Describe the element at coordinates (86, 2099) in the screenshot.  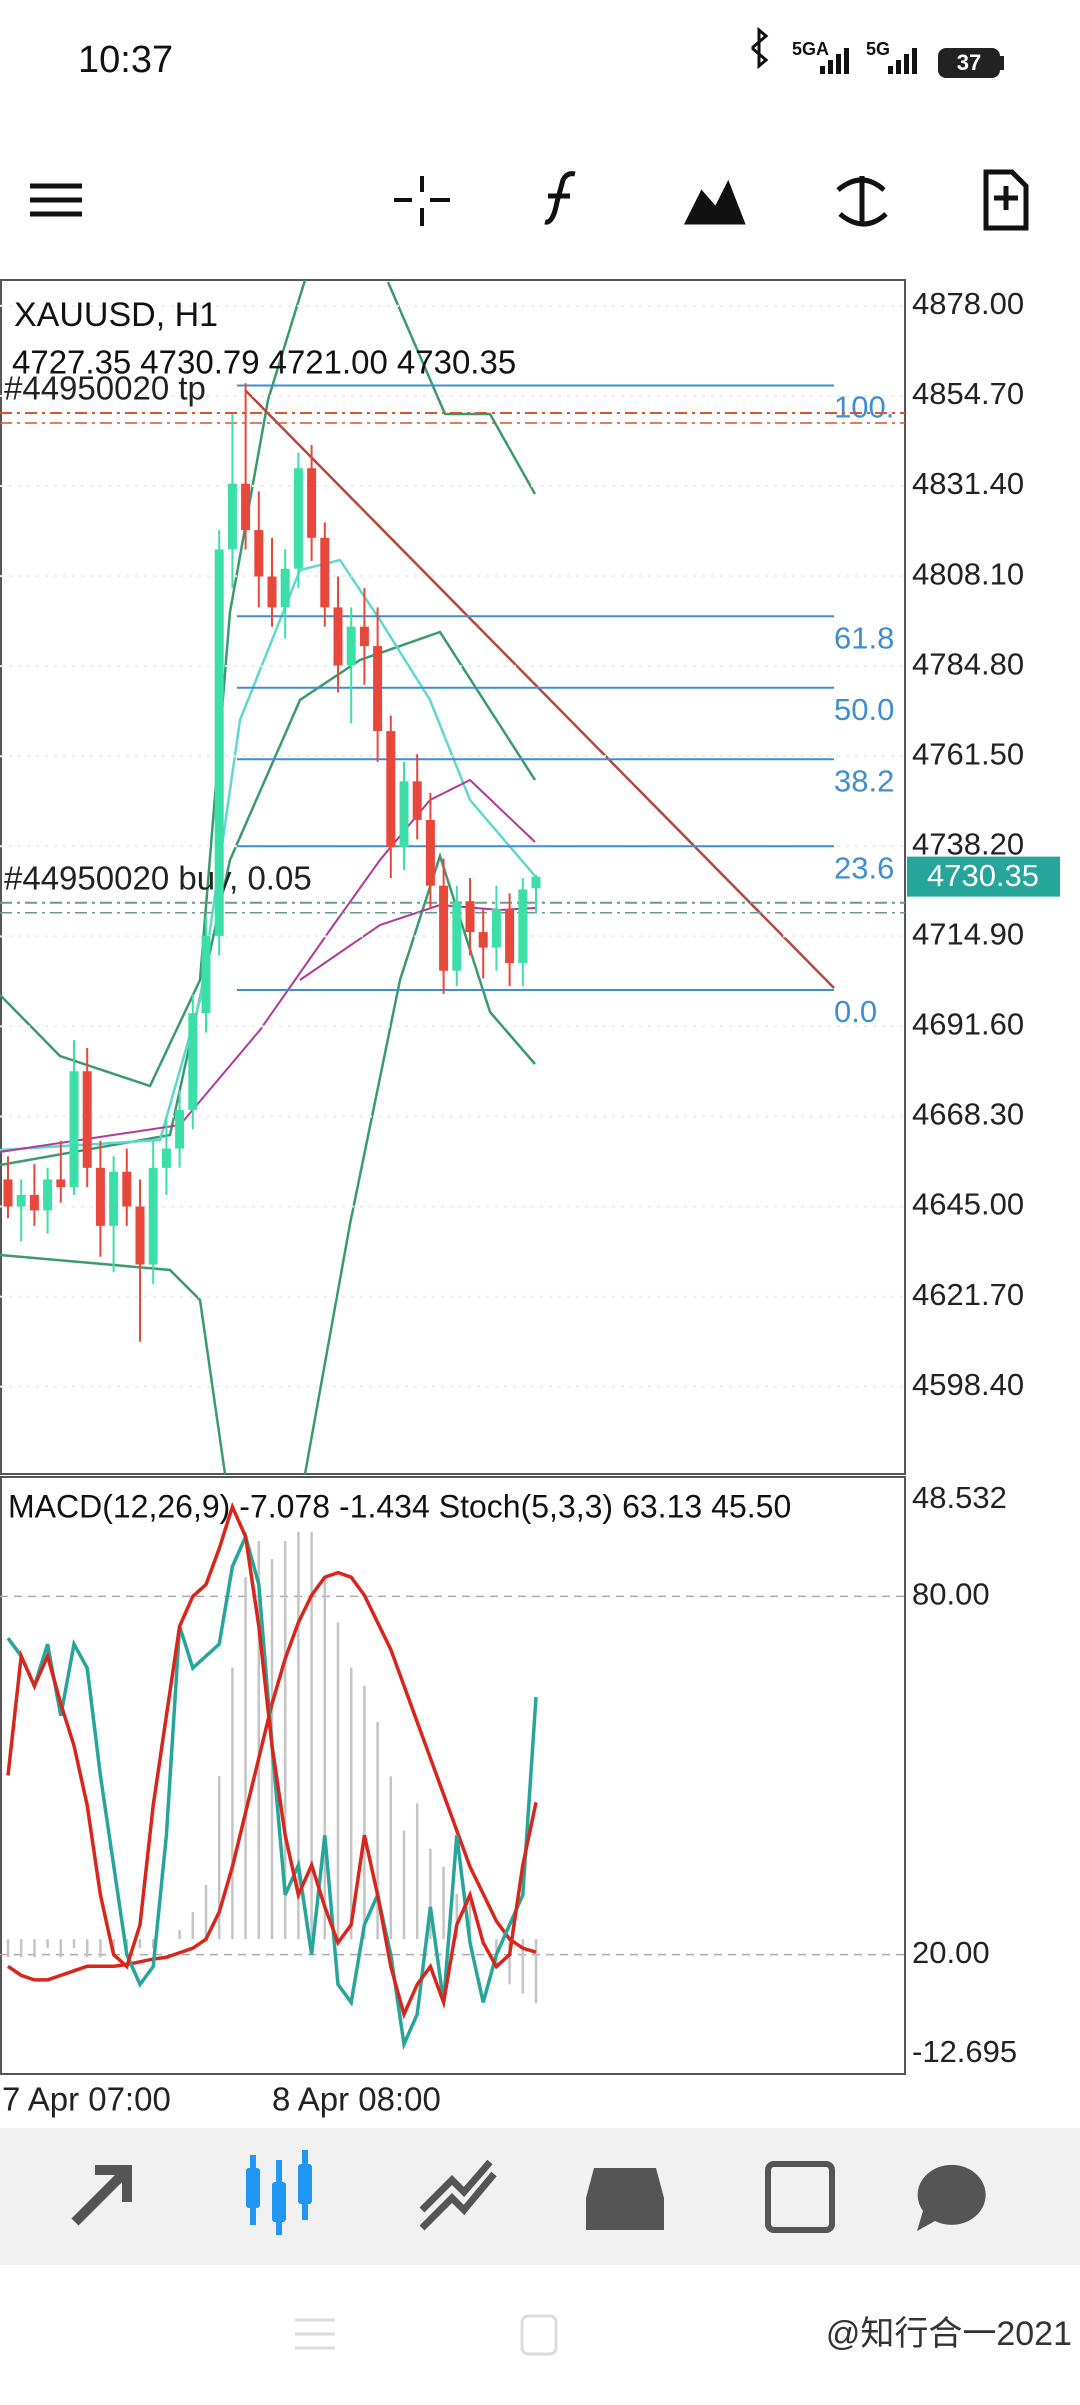
I see `x-tick-label: 7 Apr 07:00` at that location.